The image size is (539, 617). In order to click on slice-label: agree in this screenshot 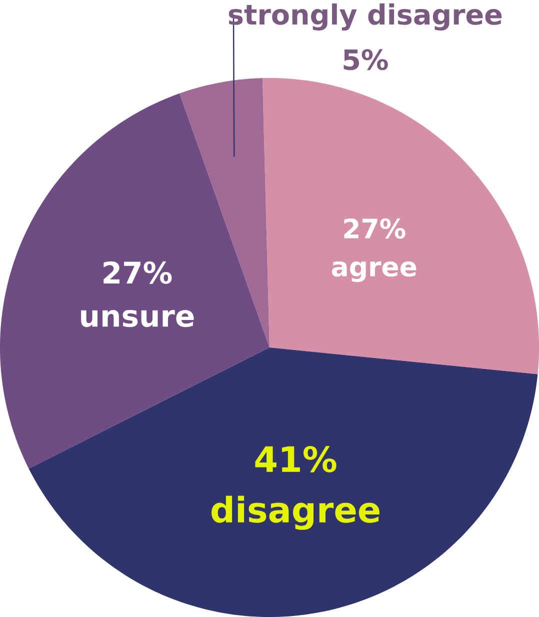, I will do `click(374, 271)`.